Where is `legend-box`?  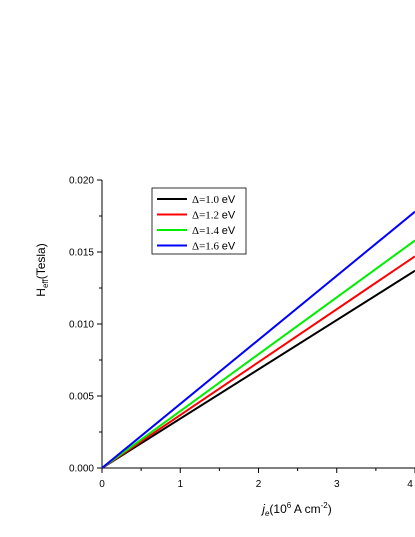 legend-box is located at coordinates (199, 221).